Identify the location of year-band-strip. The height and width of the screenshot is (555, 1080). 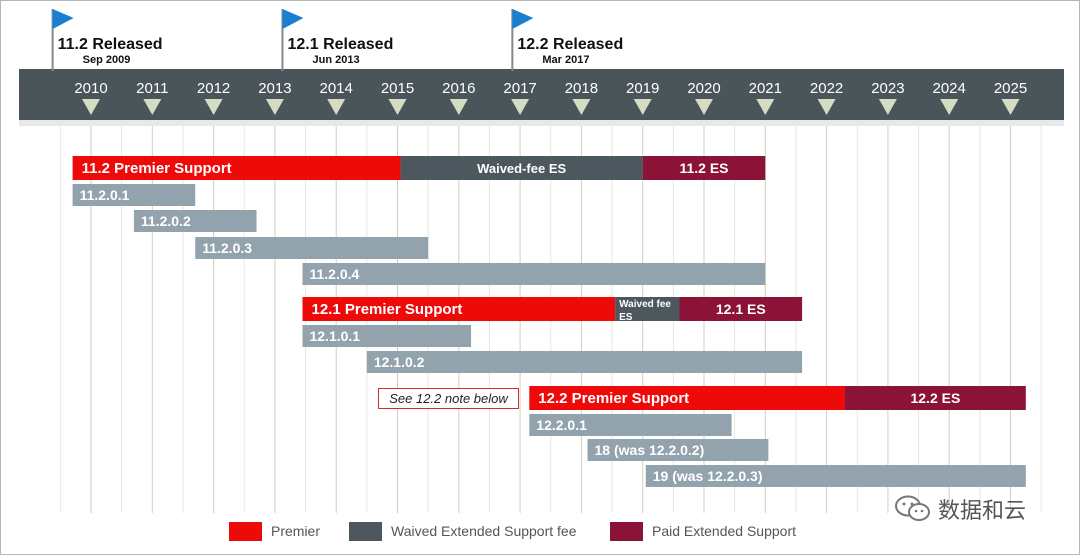
(541, 123).